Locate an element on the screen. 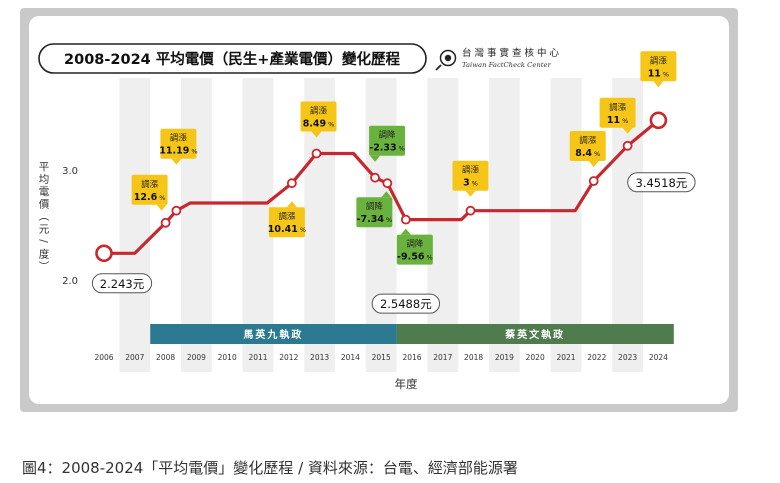 The height and width of the screenshot is (483, 780). price-increase-callout: 調漲 3% is located at coordinates (470, 178).